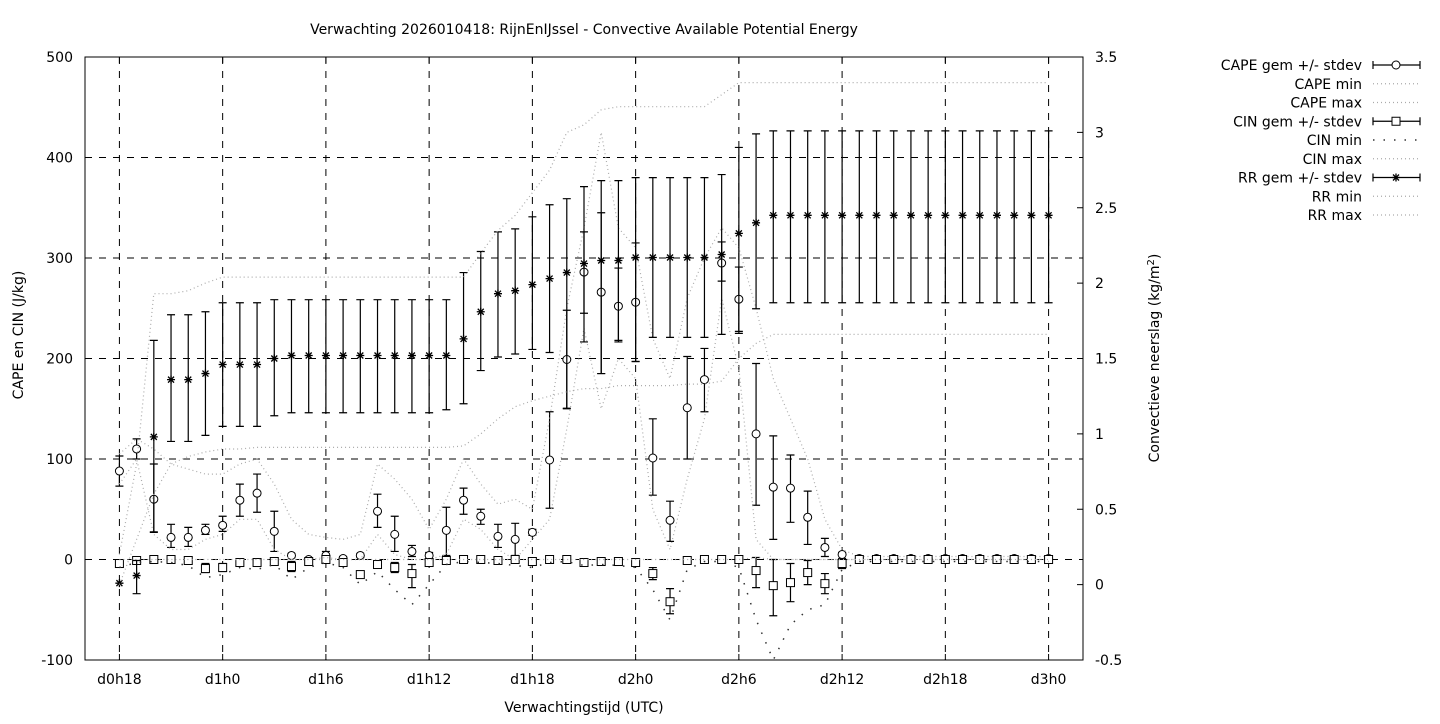 The image size is (1440, 724). Describe the element at coordinates (584, 611) in the screenshot. I see `series-line` at that location.